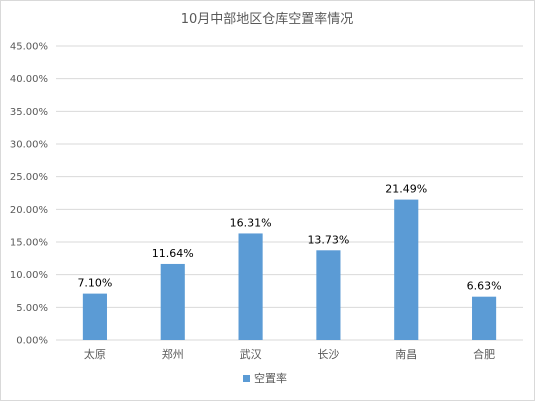 This screenshot has height=401, width=535. What do you see at coordinates (328, 239) in the screenshot?
I see `data-label: 13.73%` at bounding box center [328, 239].